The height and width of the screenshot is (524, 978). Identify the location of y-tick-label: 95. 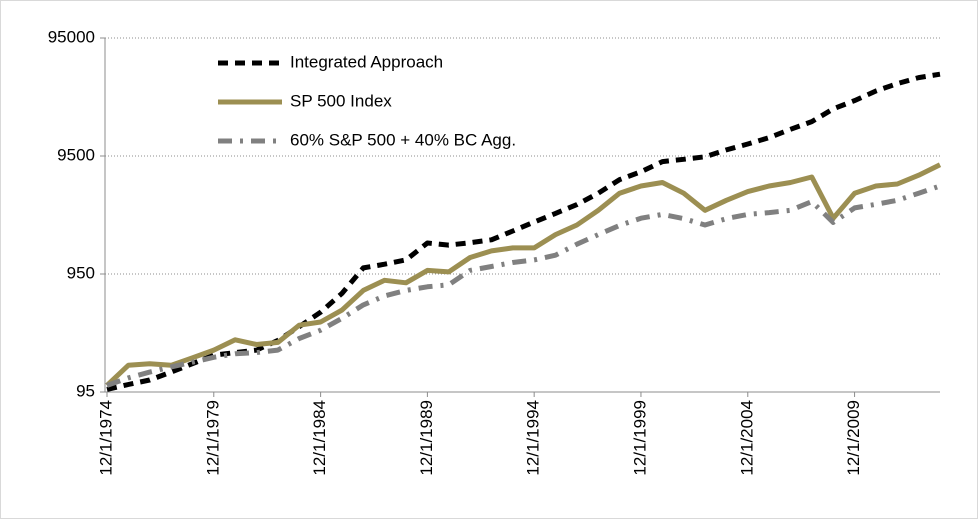
(85, 390).